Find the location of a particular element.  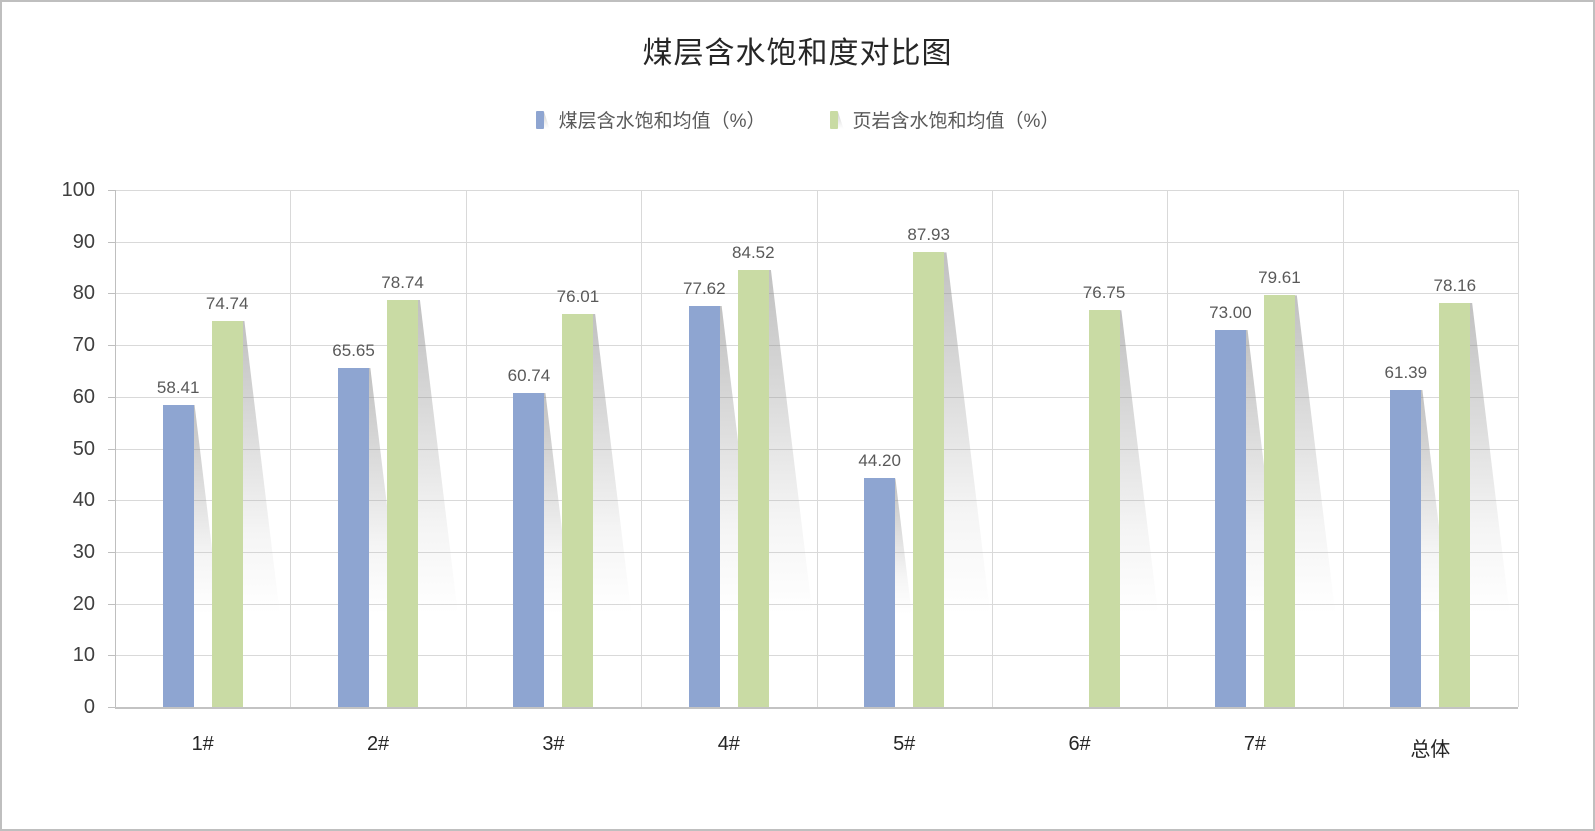

y-axis-label: 80 is located at coordinates (83, 293).